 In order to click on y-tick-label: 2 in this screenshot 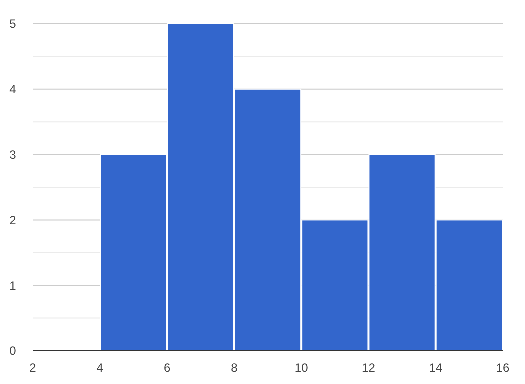, I will do `click(13, 220)`.